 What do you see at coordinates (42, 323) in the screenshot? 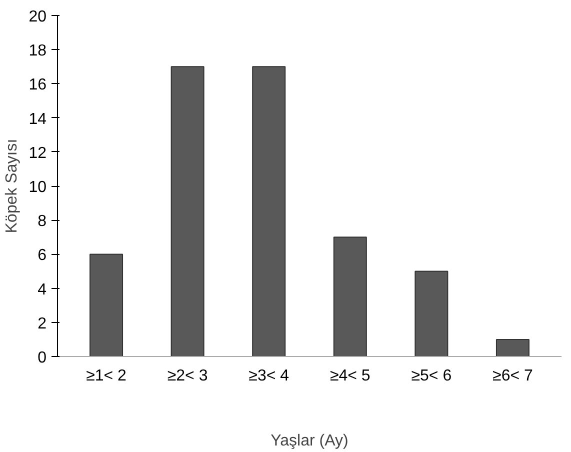
I see `y-tick-label: 2` at bounding box center [42, 323].